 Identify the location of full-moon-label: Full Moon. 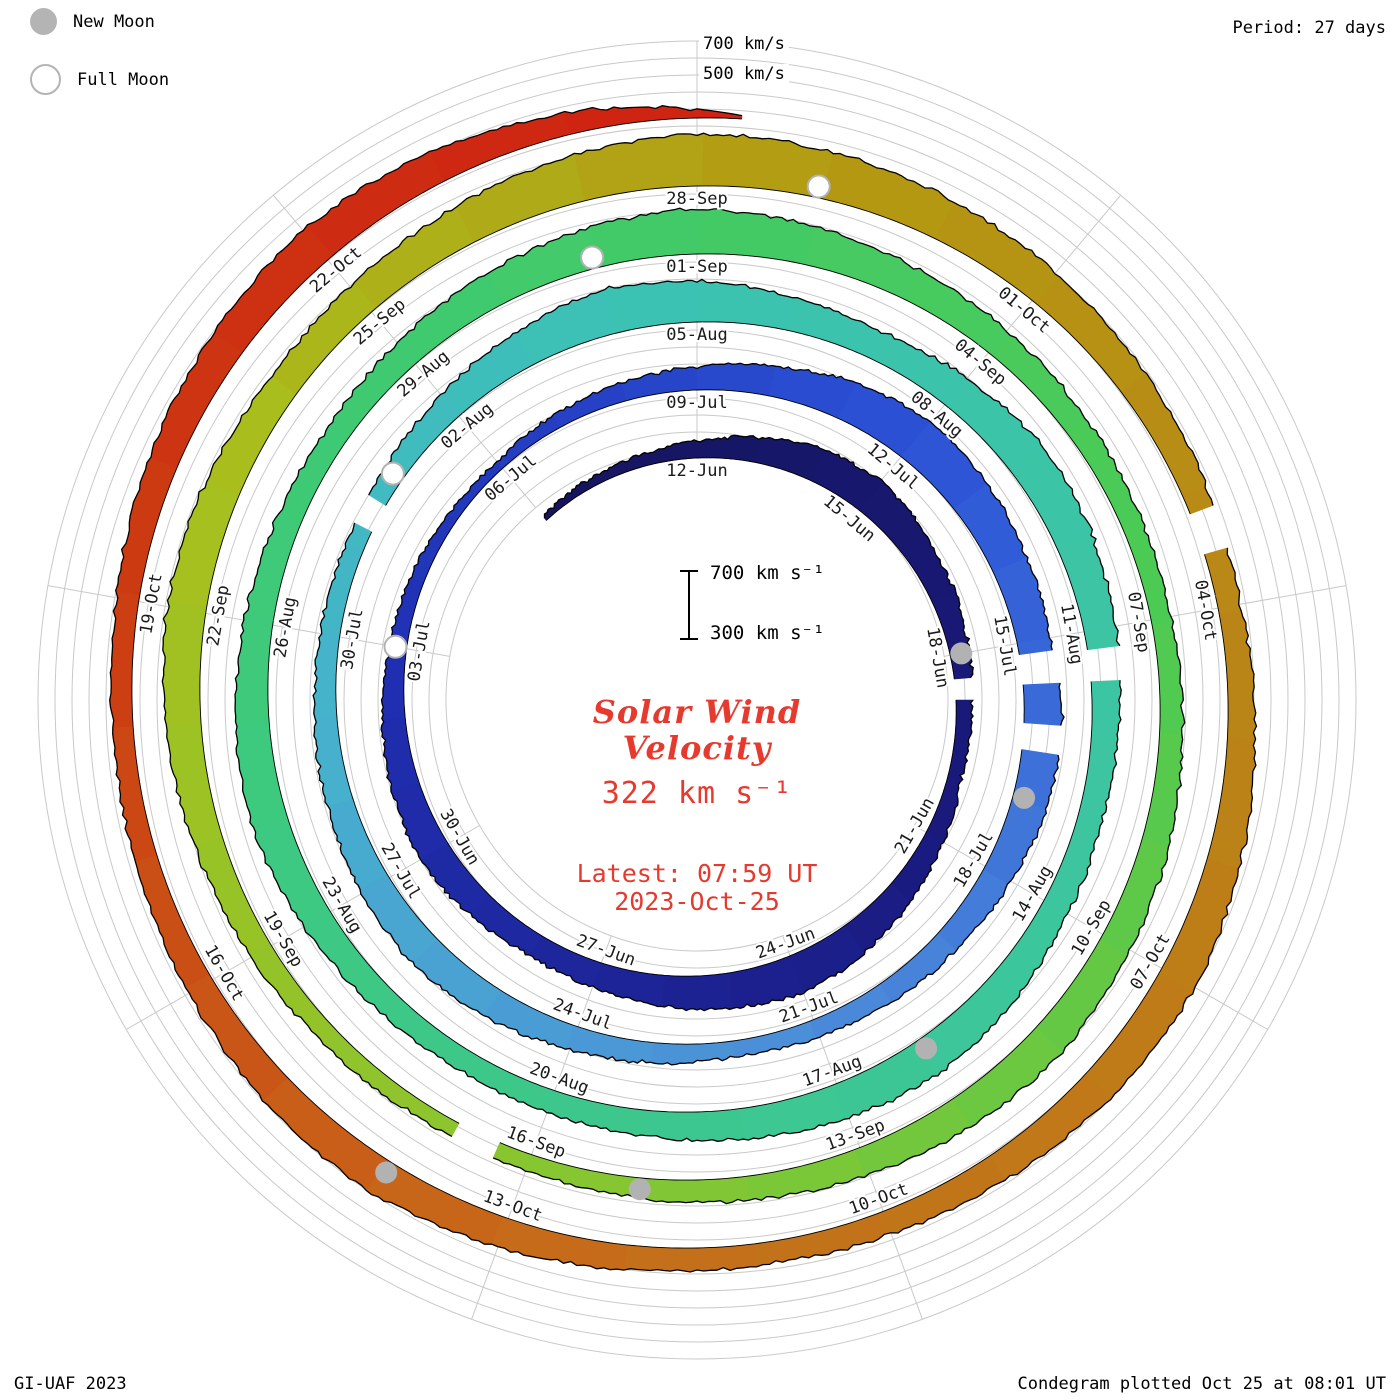
(123, 79).